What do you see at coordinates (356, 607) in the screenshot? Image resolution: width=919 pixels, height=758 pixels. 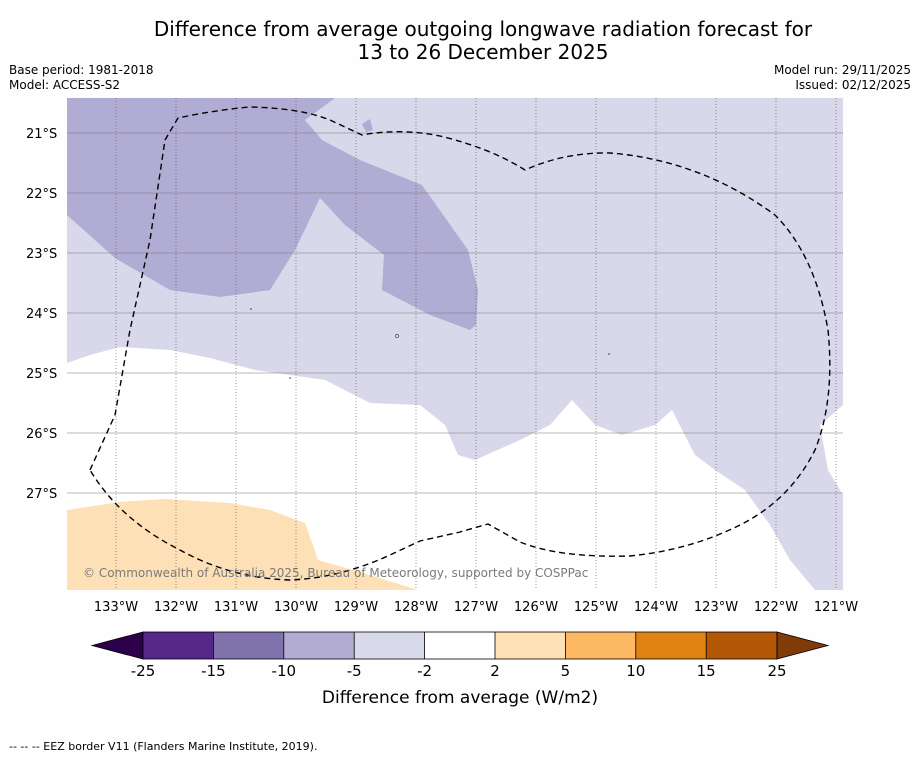 I see `lon-label: 129°W` at bounding box center [356, 607].